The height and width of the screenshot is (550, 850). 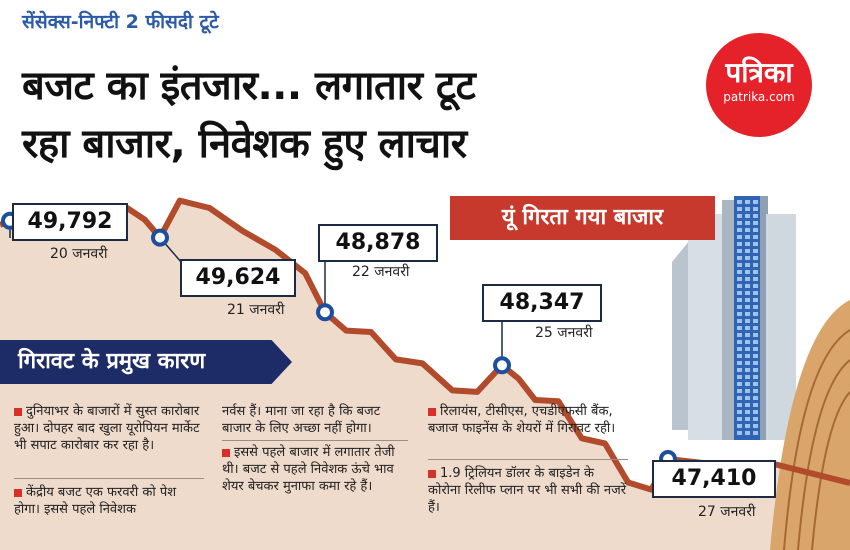 What do you see at coordinates (249, 86) in the screenshot?
I see `headline-line-1: बजट का इंतजार... लगातार टूट` at bounding box center [249, 86].